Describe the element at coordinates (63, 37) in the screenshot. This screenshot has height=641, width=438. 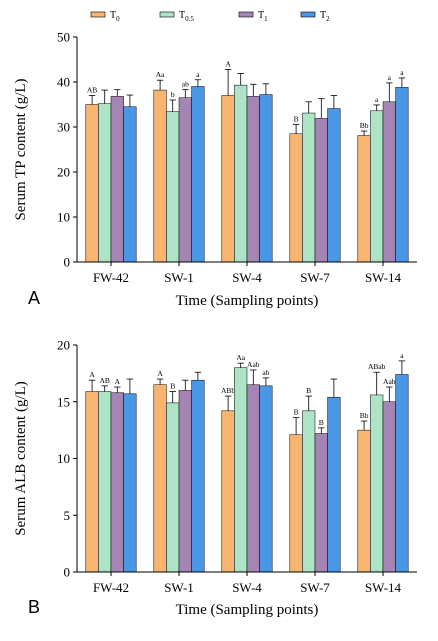
I see `y-tick-label: 50` at that location.